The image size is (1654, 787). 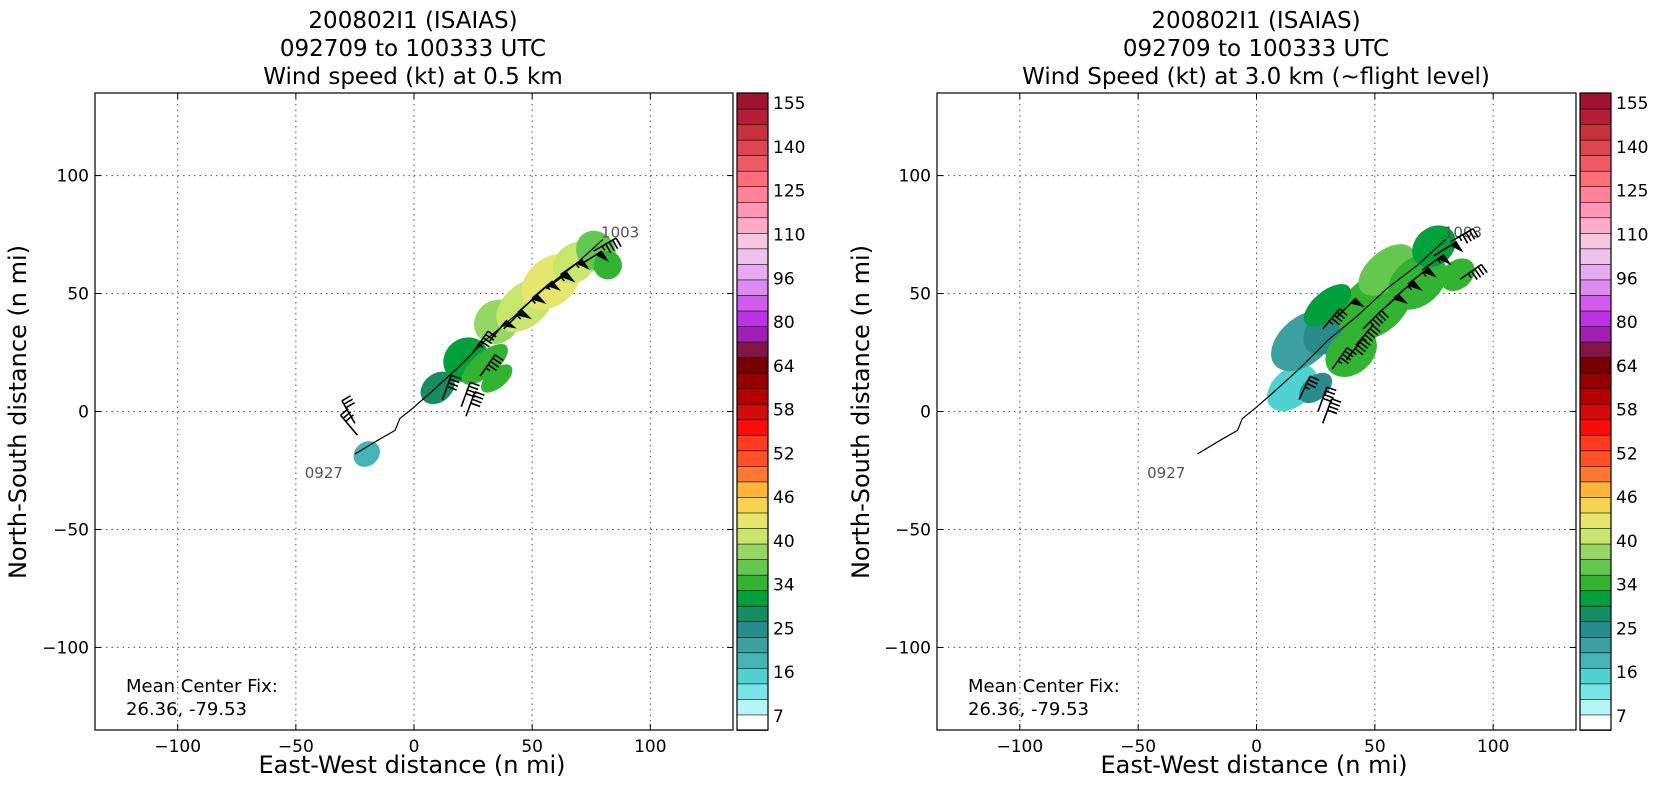 What do you see at coordinates (186, 709) in the screenshot?
I see `mean-center-fix-value: 26.36, -79.53` at bounding box center [186, 709].